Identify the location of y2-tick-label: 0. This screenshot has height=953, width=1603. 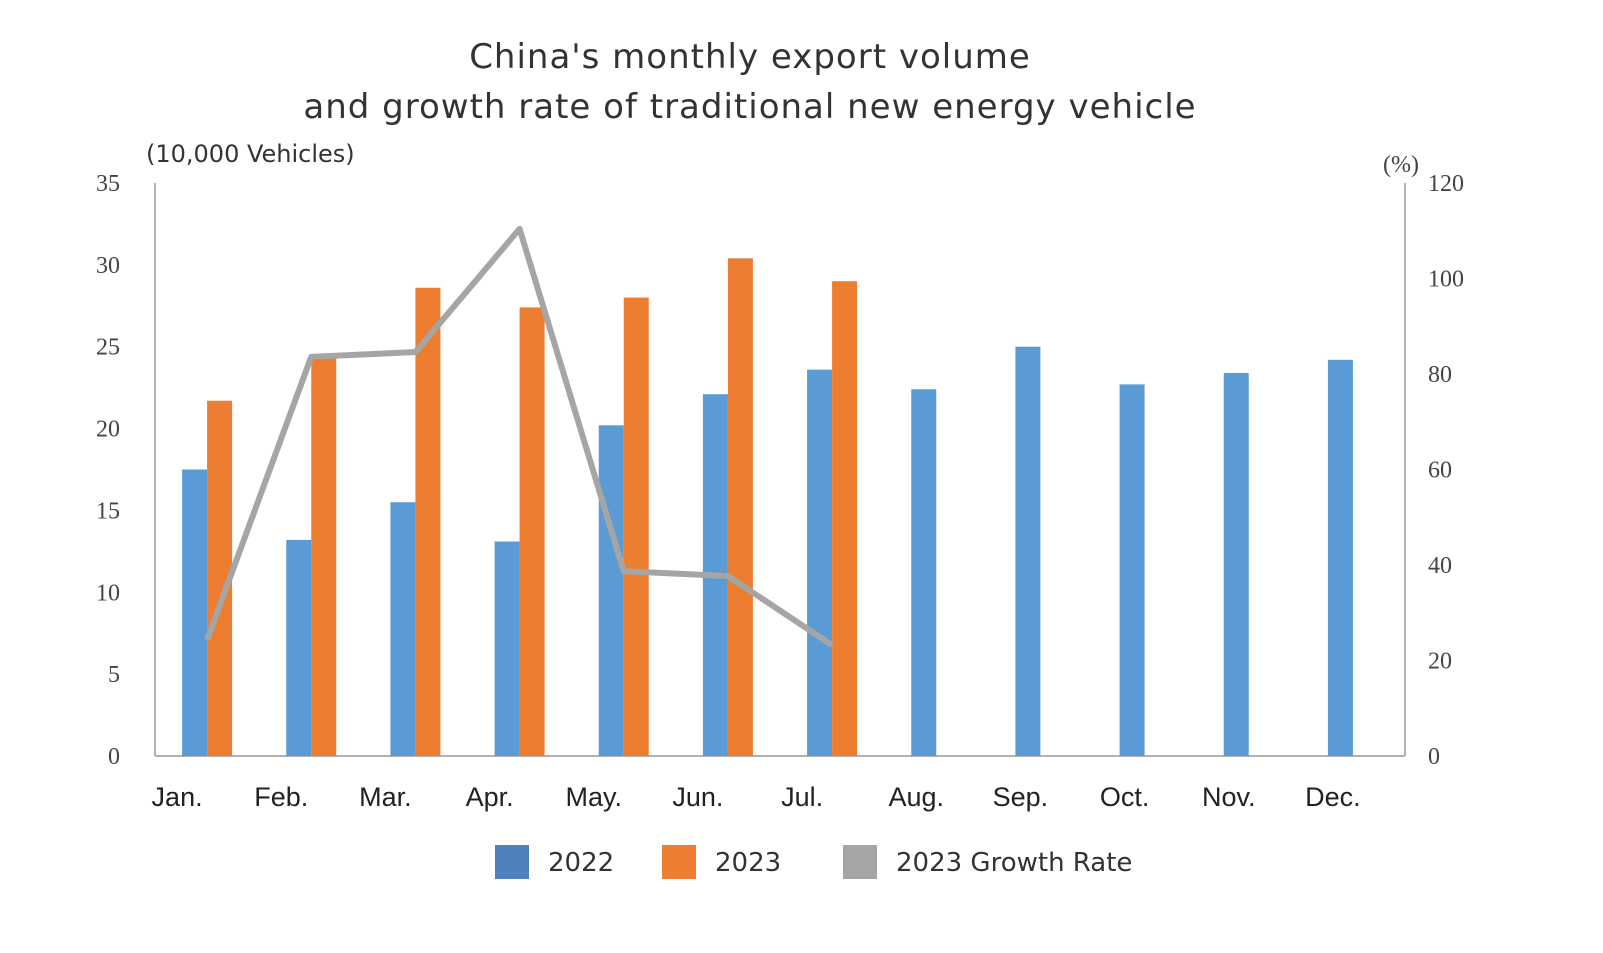
(1434, 757).